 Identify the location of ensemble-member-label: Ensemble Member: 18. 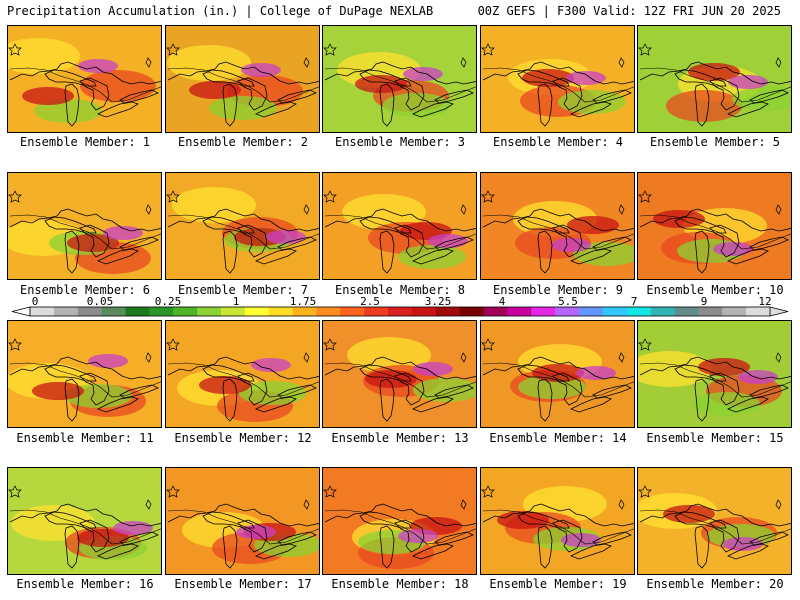
(400, 584).